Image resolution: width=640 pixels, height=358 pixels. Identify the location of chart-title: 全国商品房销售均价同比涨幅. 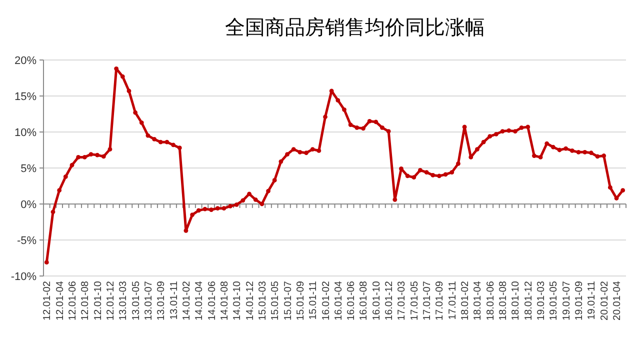
(354, 28).